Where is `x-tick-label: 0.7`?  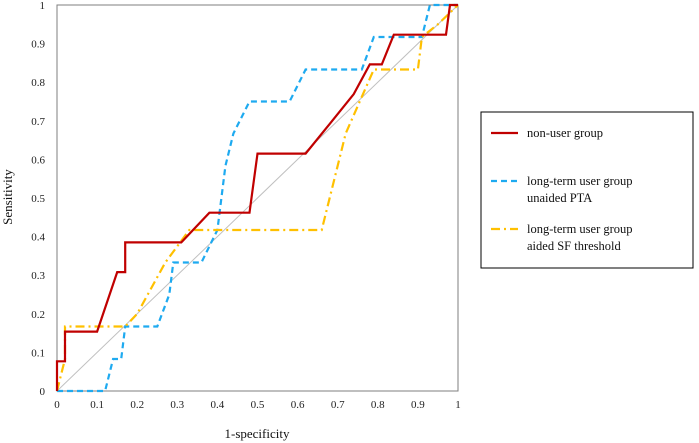
x-tick-label: 0.7 is located at coordinates (338, 405).